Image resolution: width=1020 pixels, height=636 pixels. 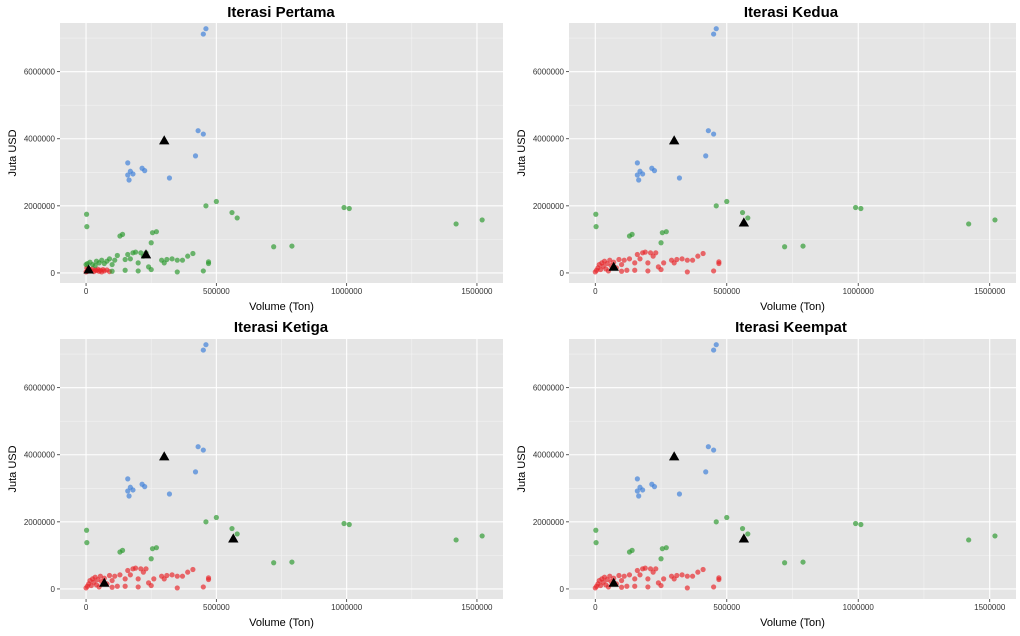 What do you see at coordinates (562, 273) in the screenshot?
I see `y-tick-label: 0` at bounding box center [562, 273].